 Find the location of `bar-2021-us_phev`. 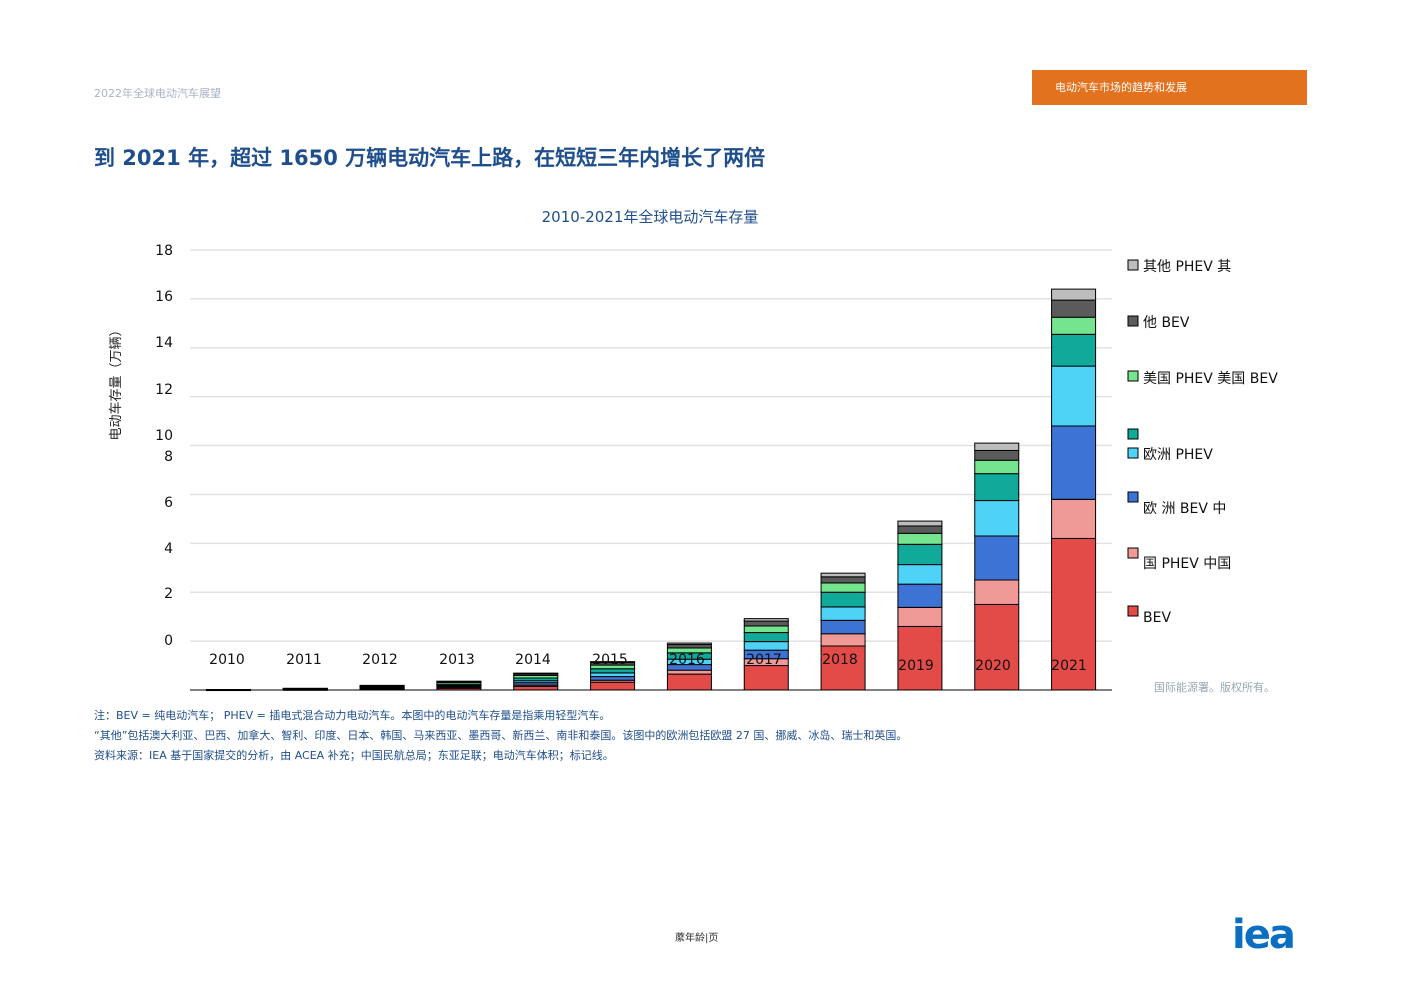

bar-2021-us_phev is located at coordinates (1074, 325).